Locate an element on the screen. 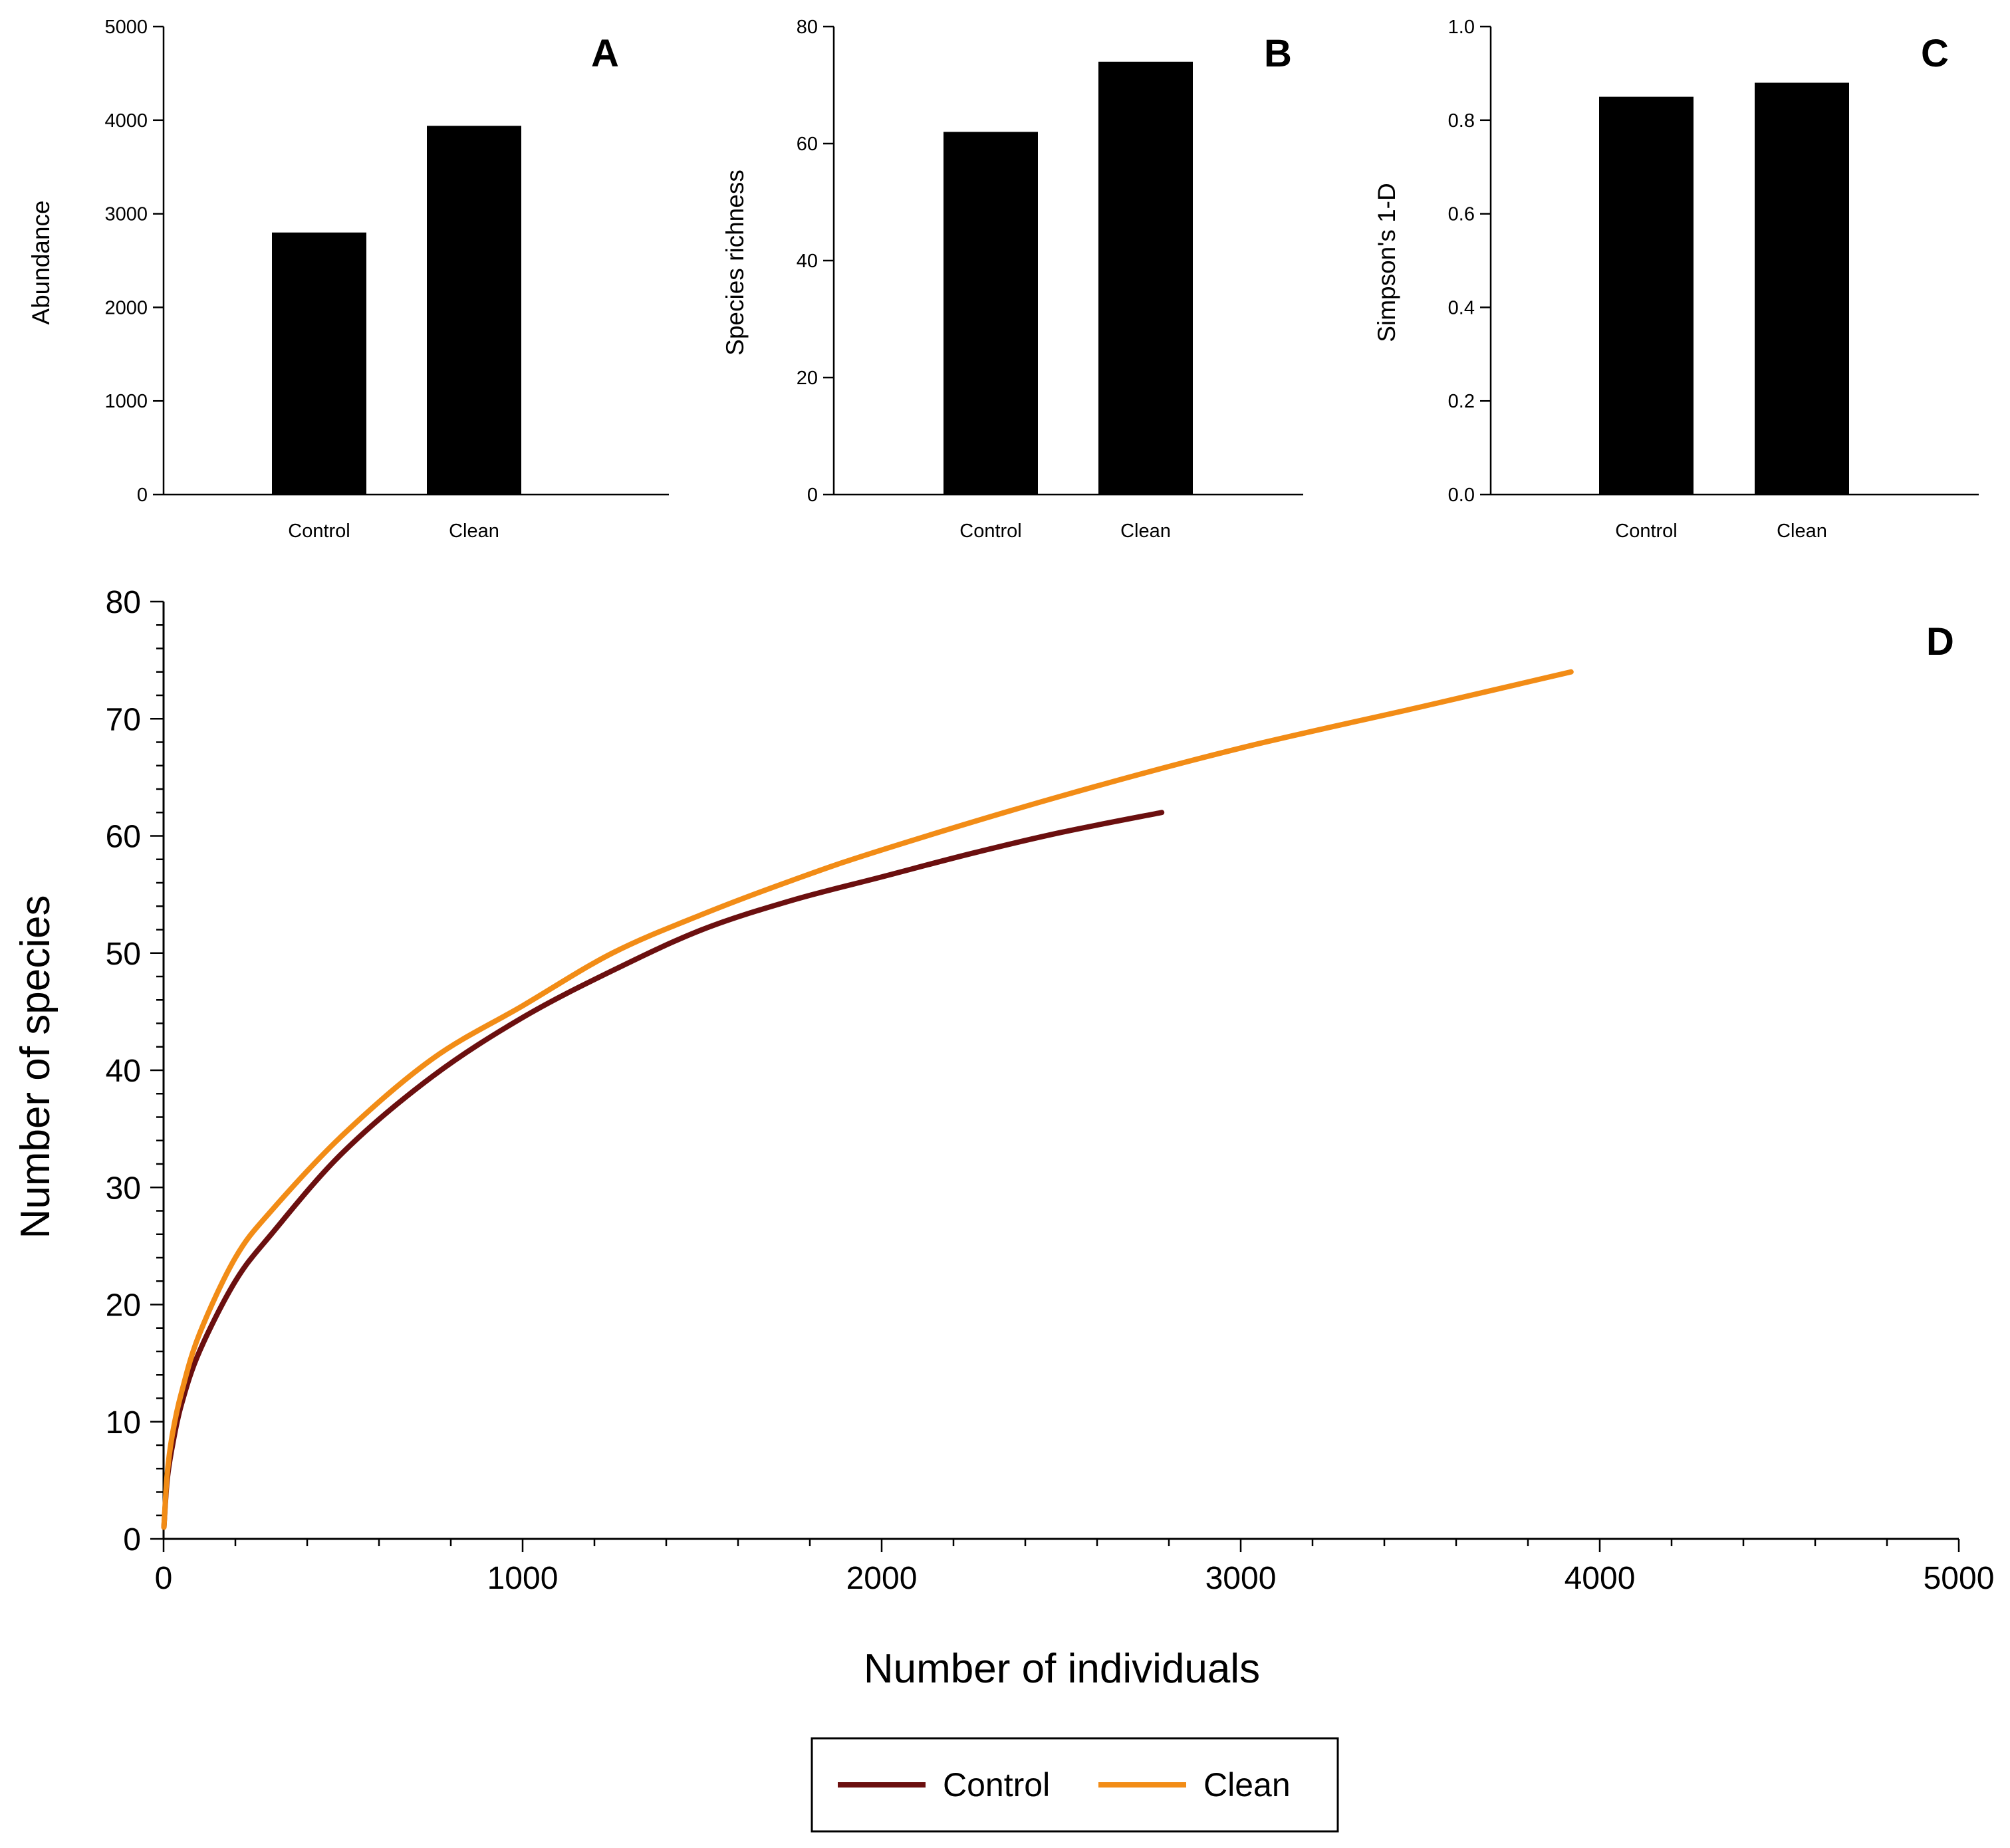 This screenshot has height=1848, width=2010. panel-c-axes is located at coordinates (1734, 261).